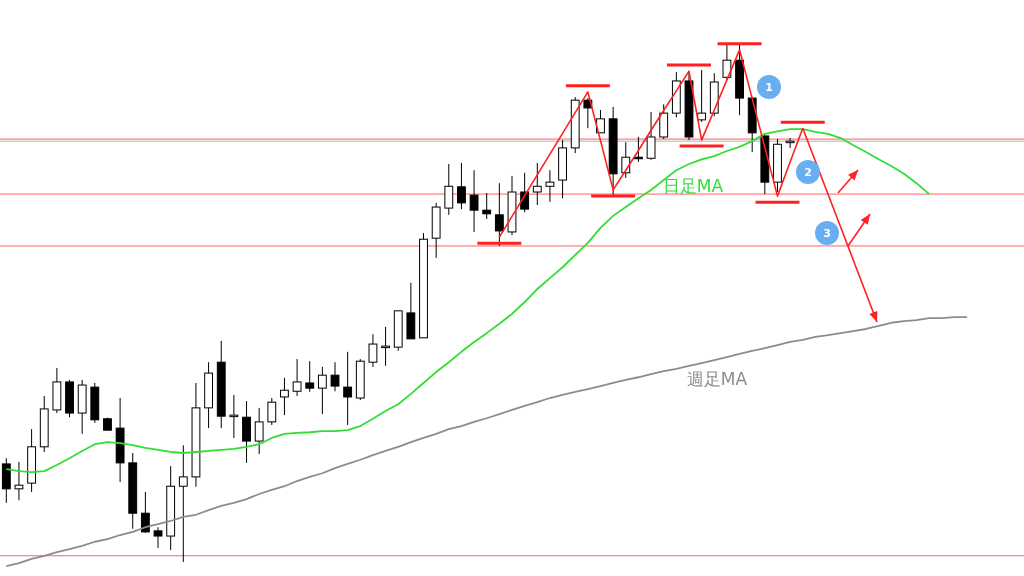 The height and width of the screenshot is (576, 1024). What do you see at coordinates (808, 172) in the screenshot?
I see `annotation: 2` at bounding box center [808, 172].